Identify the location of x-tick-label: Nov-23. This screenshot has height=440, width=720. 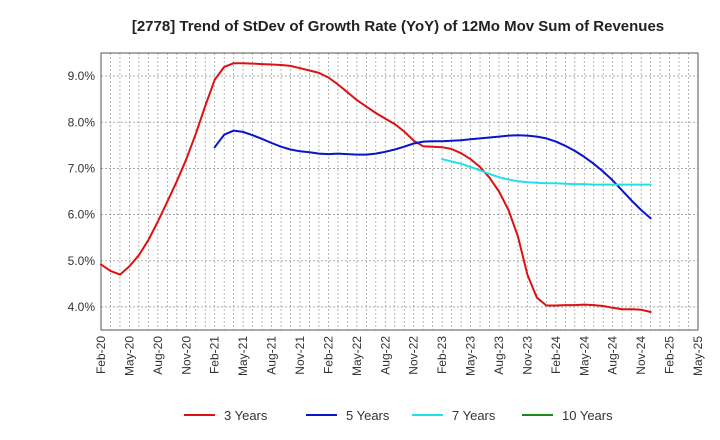
(527, 355).